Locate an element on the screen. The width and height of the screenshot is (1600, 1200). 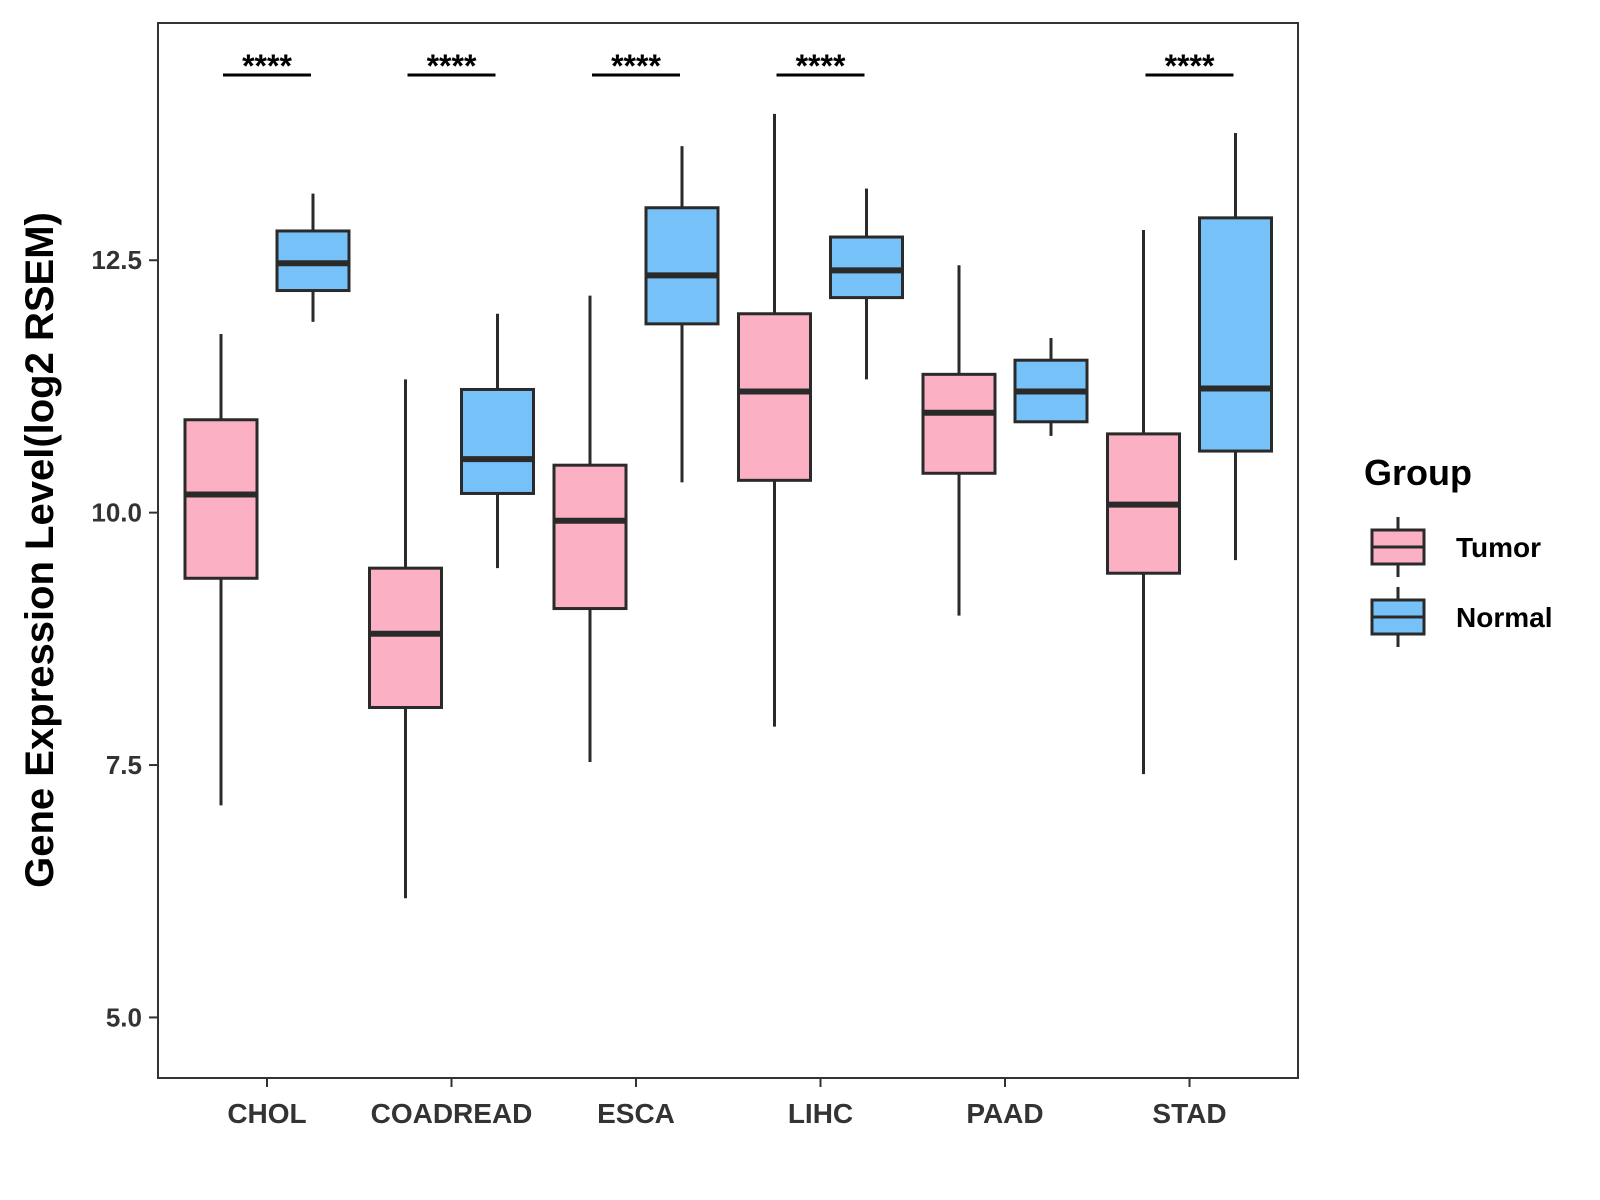
legend-item-normal: Normal is located at coordinates (1461, 617).